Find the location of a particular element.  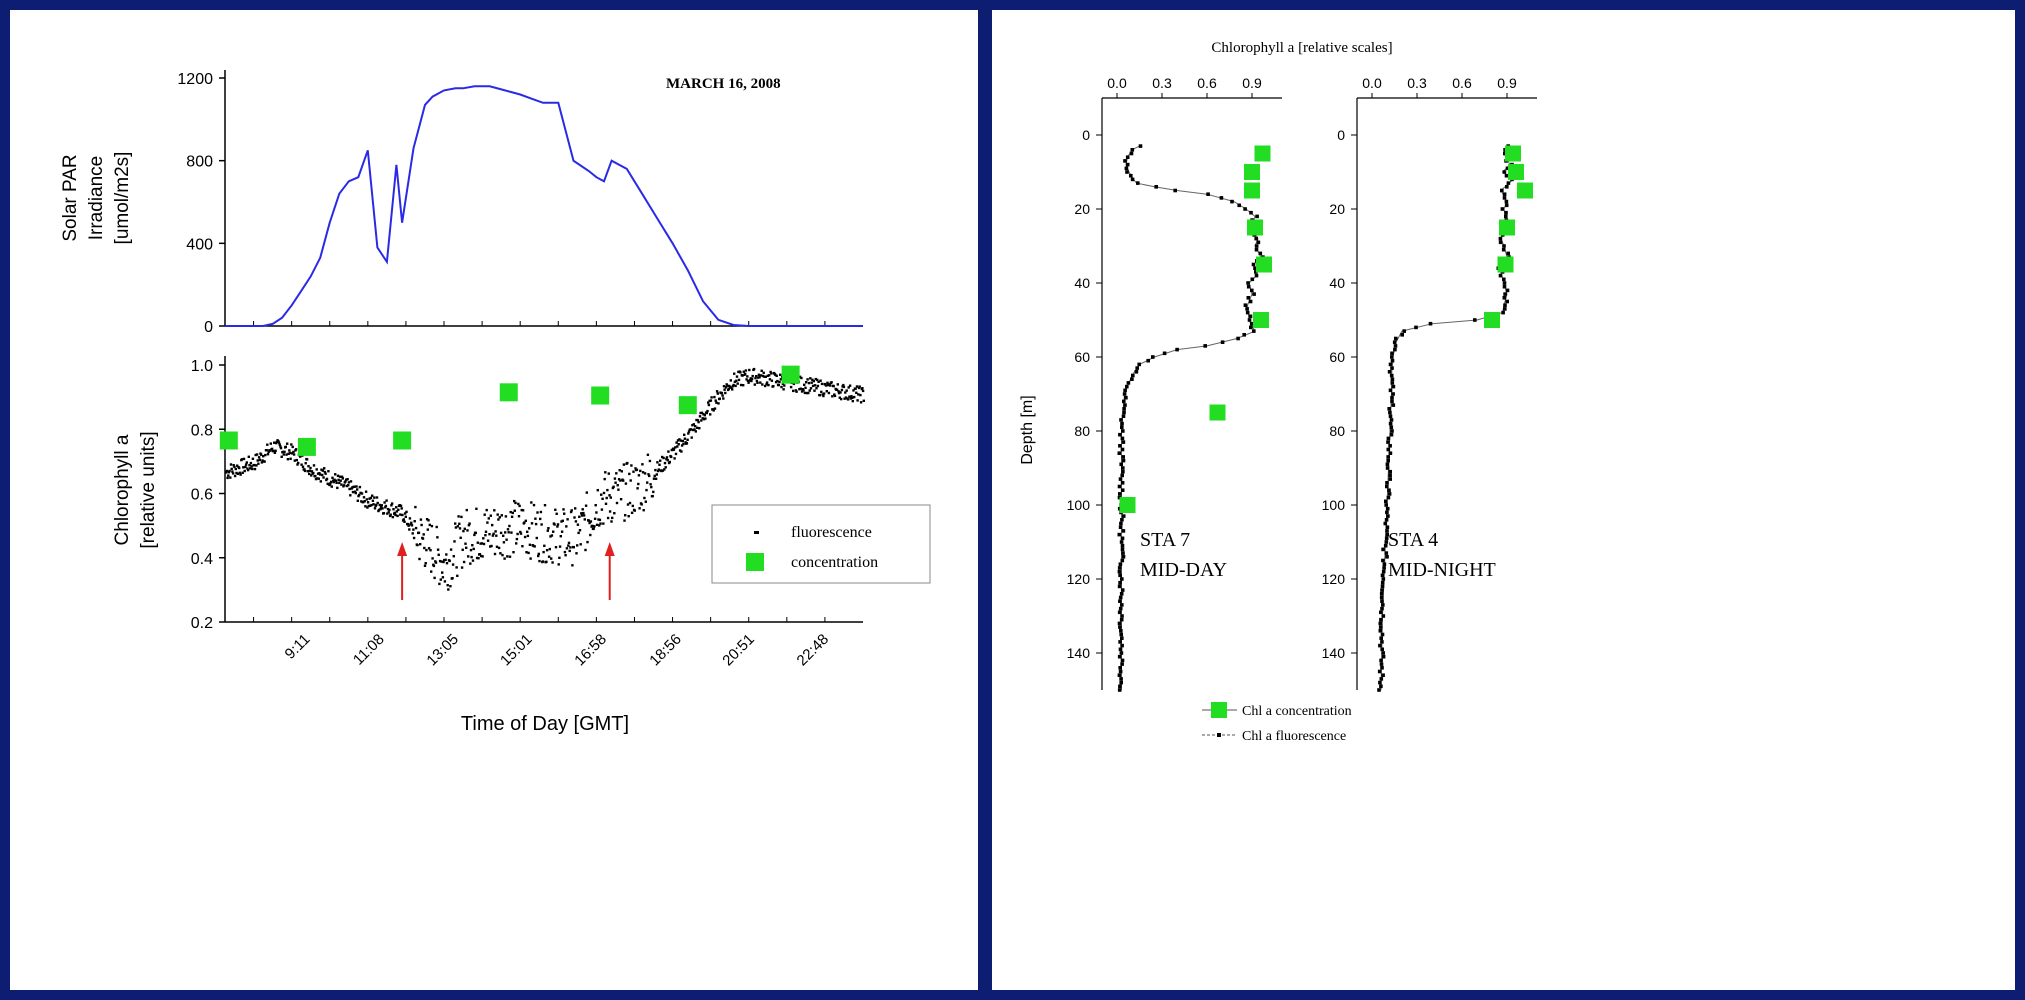

depth-ytick-label: 60 is located at coordinates (1082, 357).